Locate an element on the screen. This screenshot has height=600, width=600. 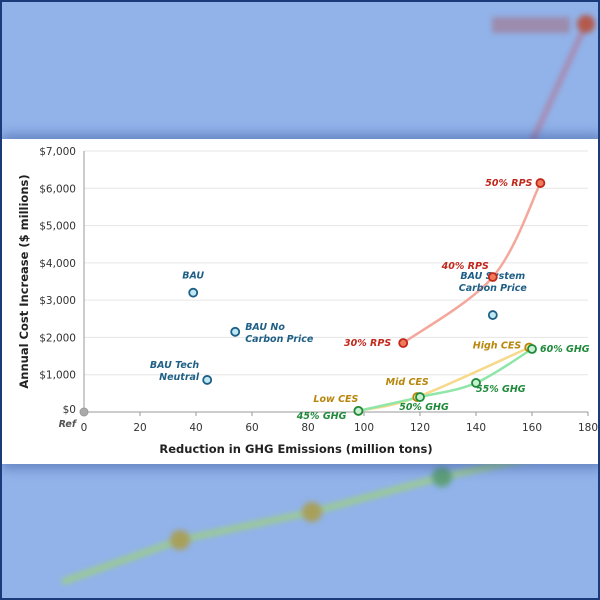
x-tick-label: 100 is located at coordinates (364, 428).